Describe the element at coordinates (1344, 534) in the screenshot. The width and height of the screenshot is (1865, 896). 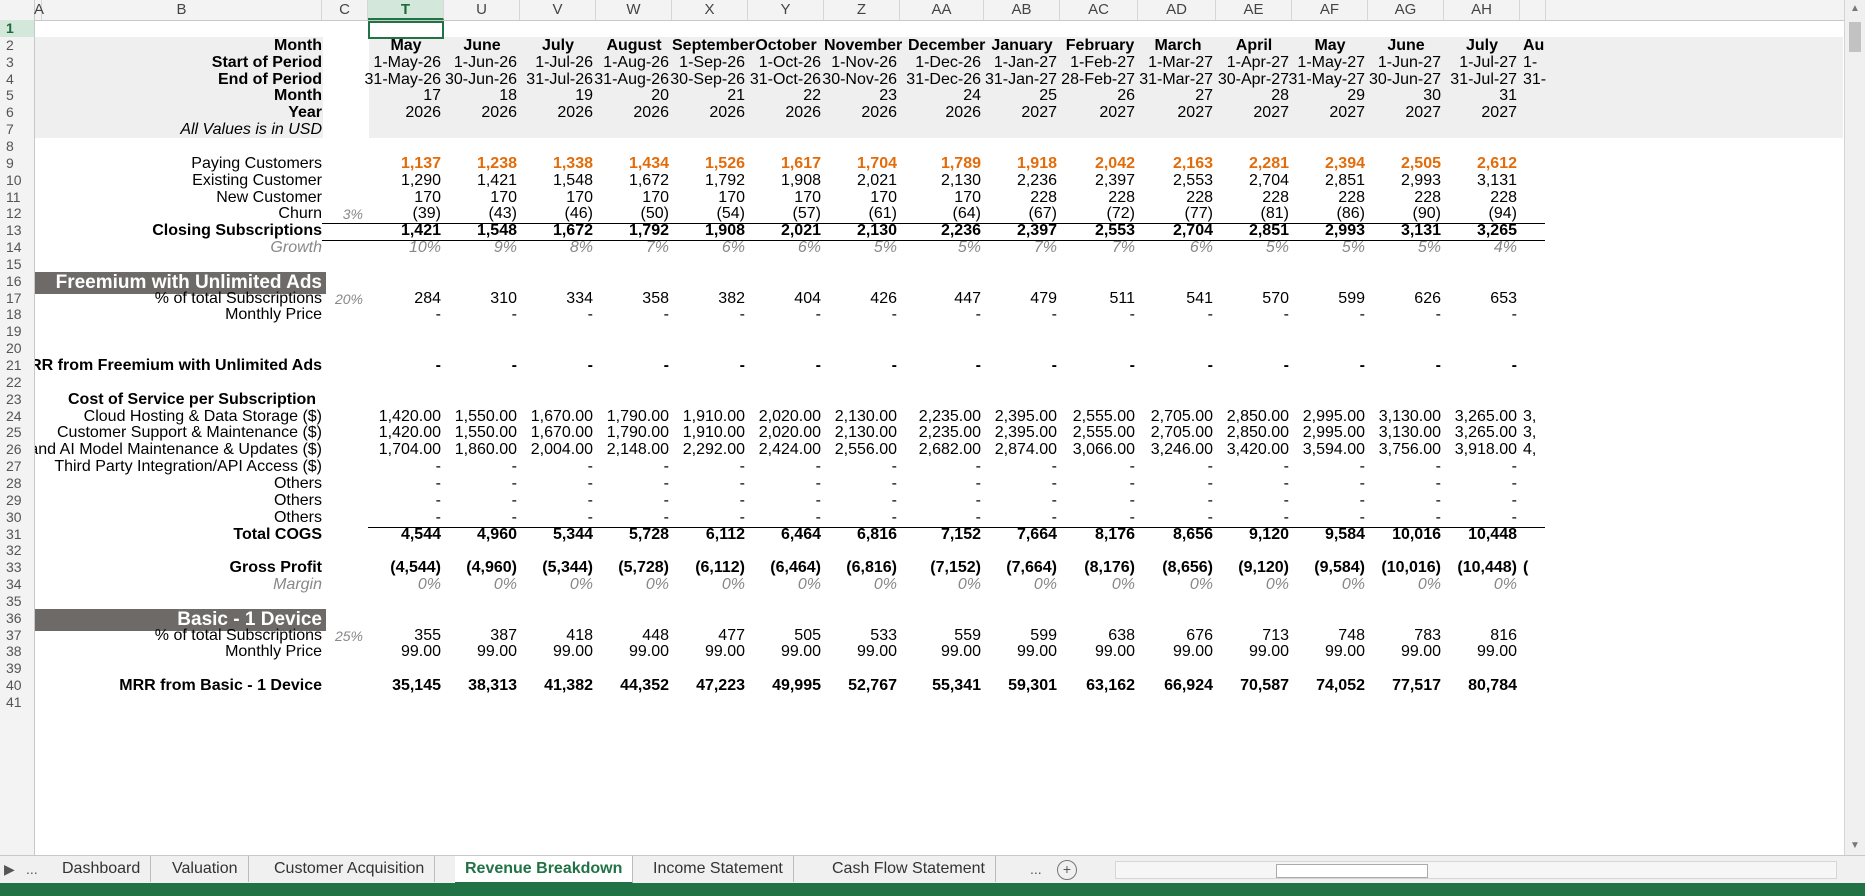
I see `value-cell-r31-c12: 9,584` at that location.